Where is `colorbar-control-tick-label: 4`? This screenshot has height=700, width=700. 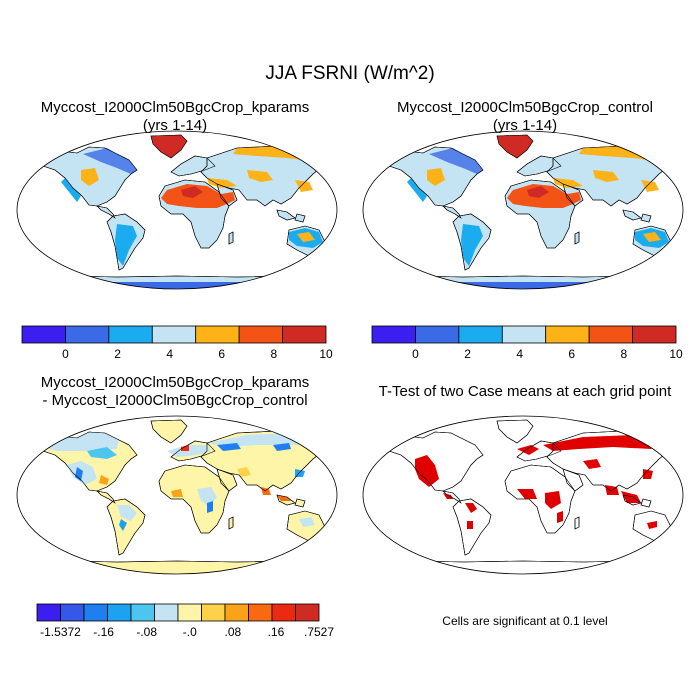 colorbar-control-tick-label: 4 is located at coordinates (519, 354).